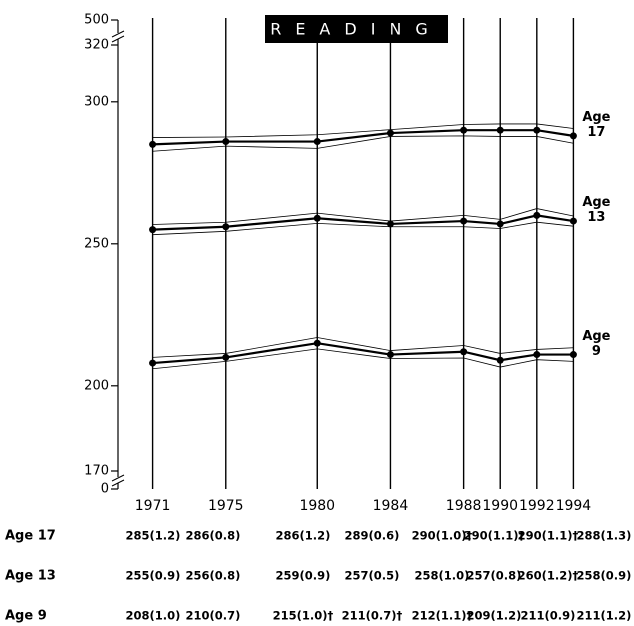 The width and height of the screenshot is (634, 626). What do you see at coordinates (500, 506) in the screenshot?
I see `x-tick-label: 1990` at bounding box center [500, 506].